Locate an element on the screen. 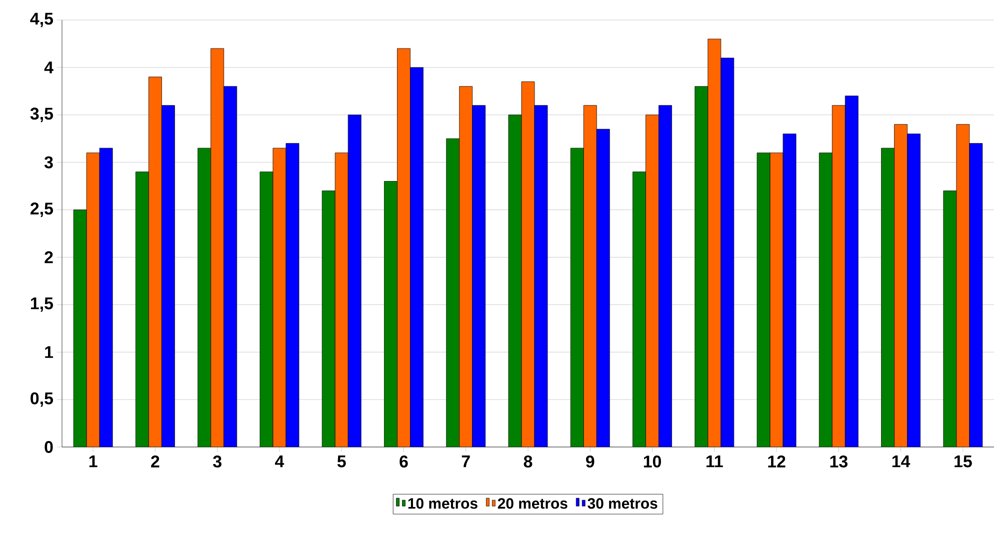 This screenshot has width=997, height=543. x-tick-label: 10 is located at coordinates (652, 462).